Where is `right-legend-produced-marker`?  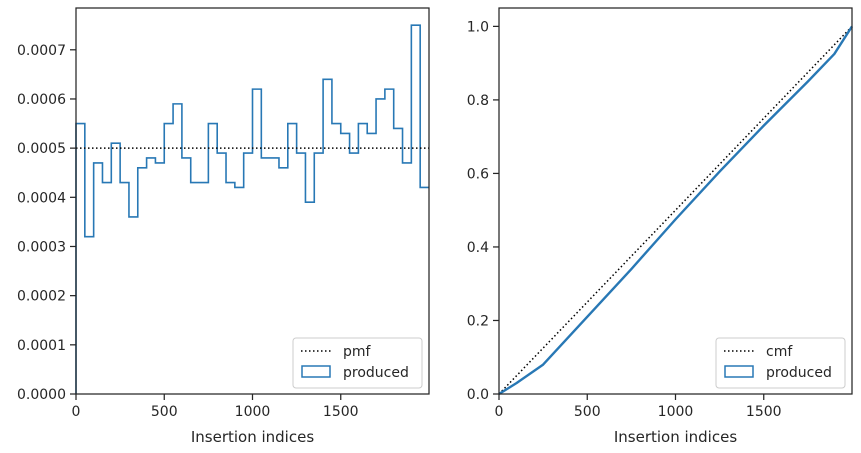
right-legend-produced-marker is located at coordinates (739, 371).